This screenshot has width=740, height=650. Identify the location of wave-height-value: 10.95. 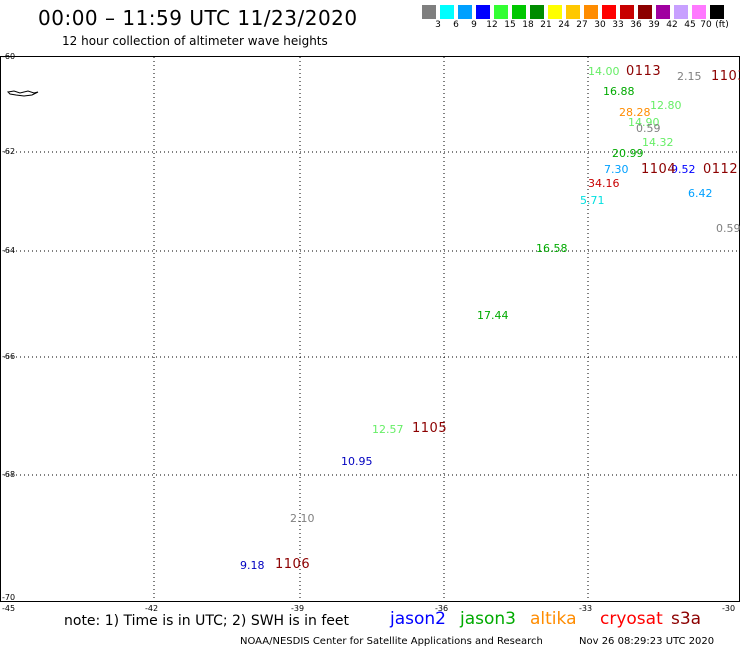
(357, 461).